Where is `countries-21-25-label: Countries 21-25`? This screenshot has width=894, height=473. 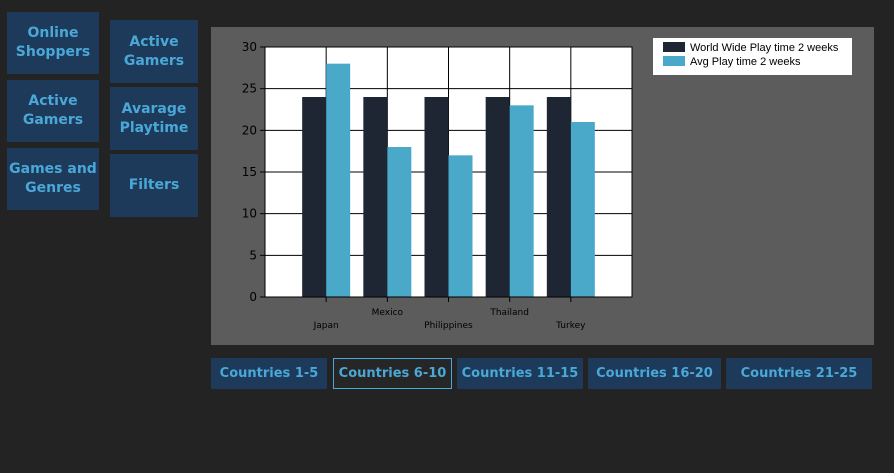
countries-21-25-label: Countries 21-25 is located at coordinates (799, 373).